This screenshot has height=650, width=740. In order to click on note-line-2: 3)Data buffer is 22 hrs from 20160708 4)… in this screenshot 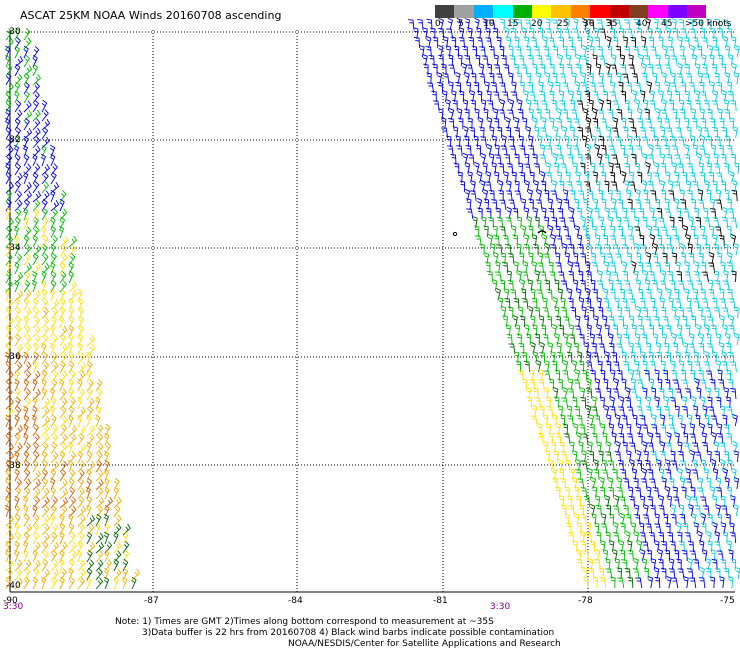, I will do `click(348, 633)`.